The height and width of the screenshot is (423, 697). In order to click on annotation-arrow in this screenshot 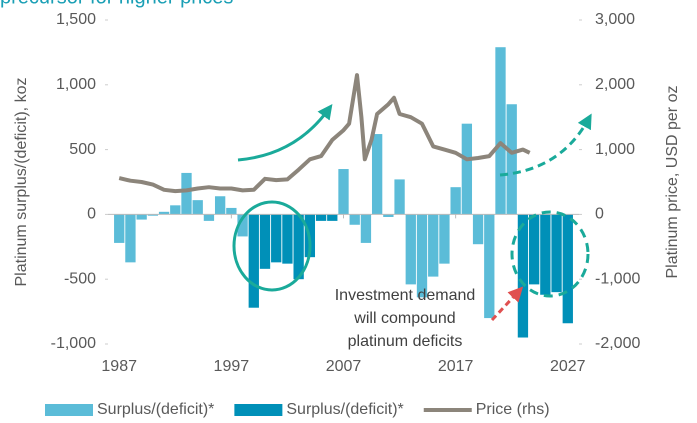, I will do `click(507, 304)`.